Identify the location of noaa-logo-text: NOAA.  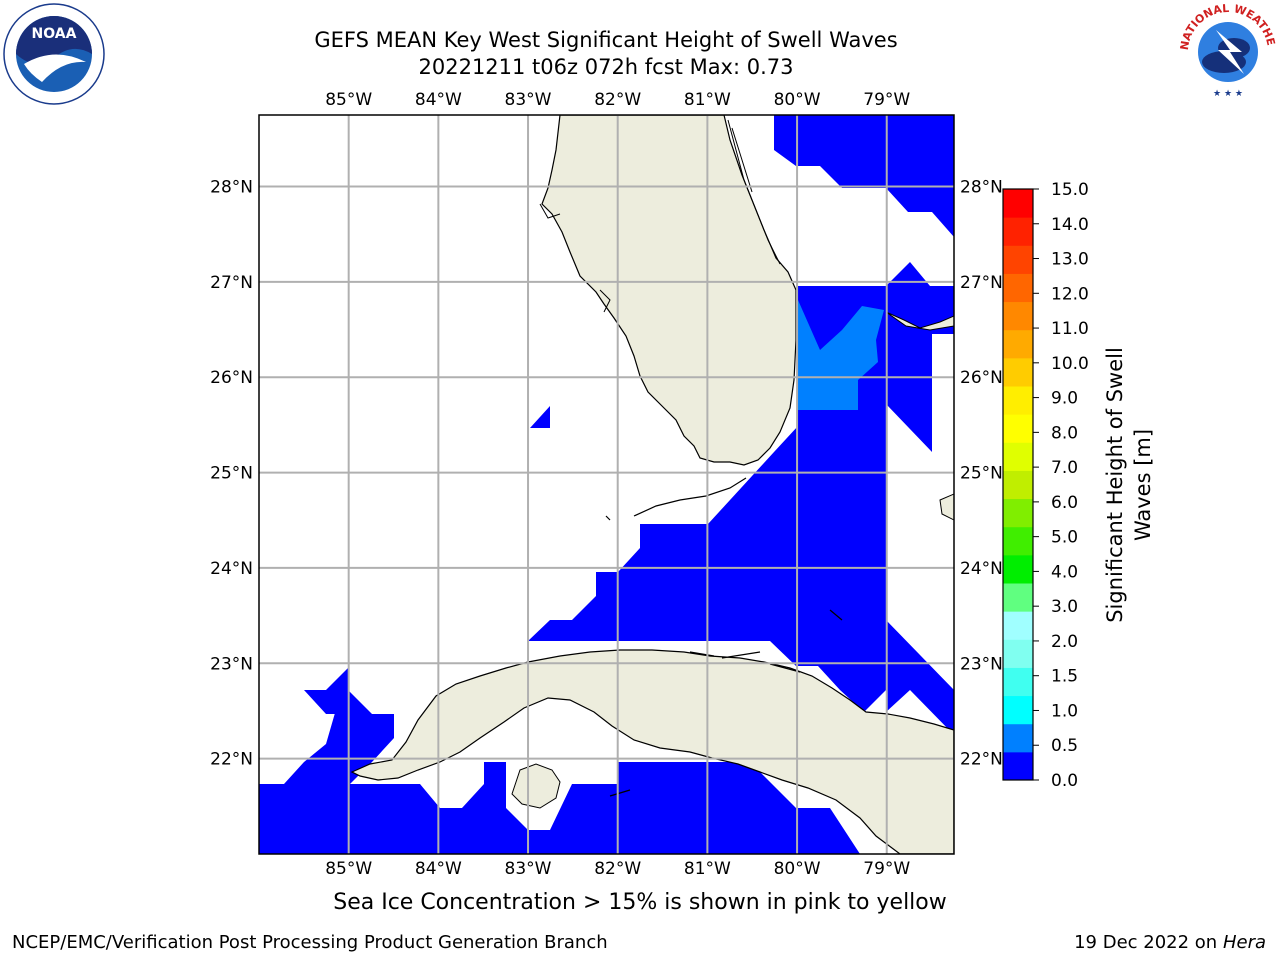
(54, 34).